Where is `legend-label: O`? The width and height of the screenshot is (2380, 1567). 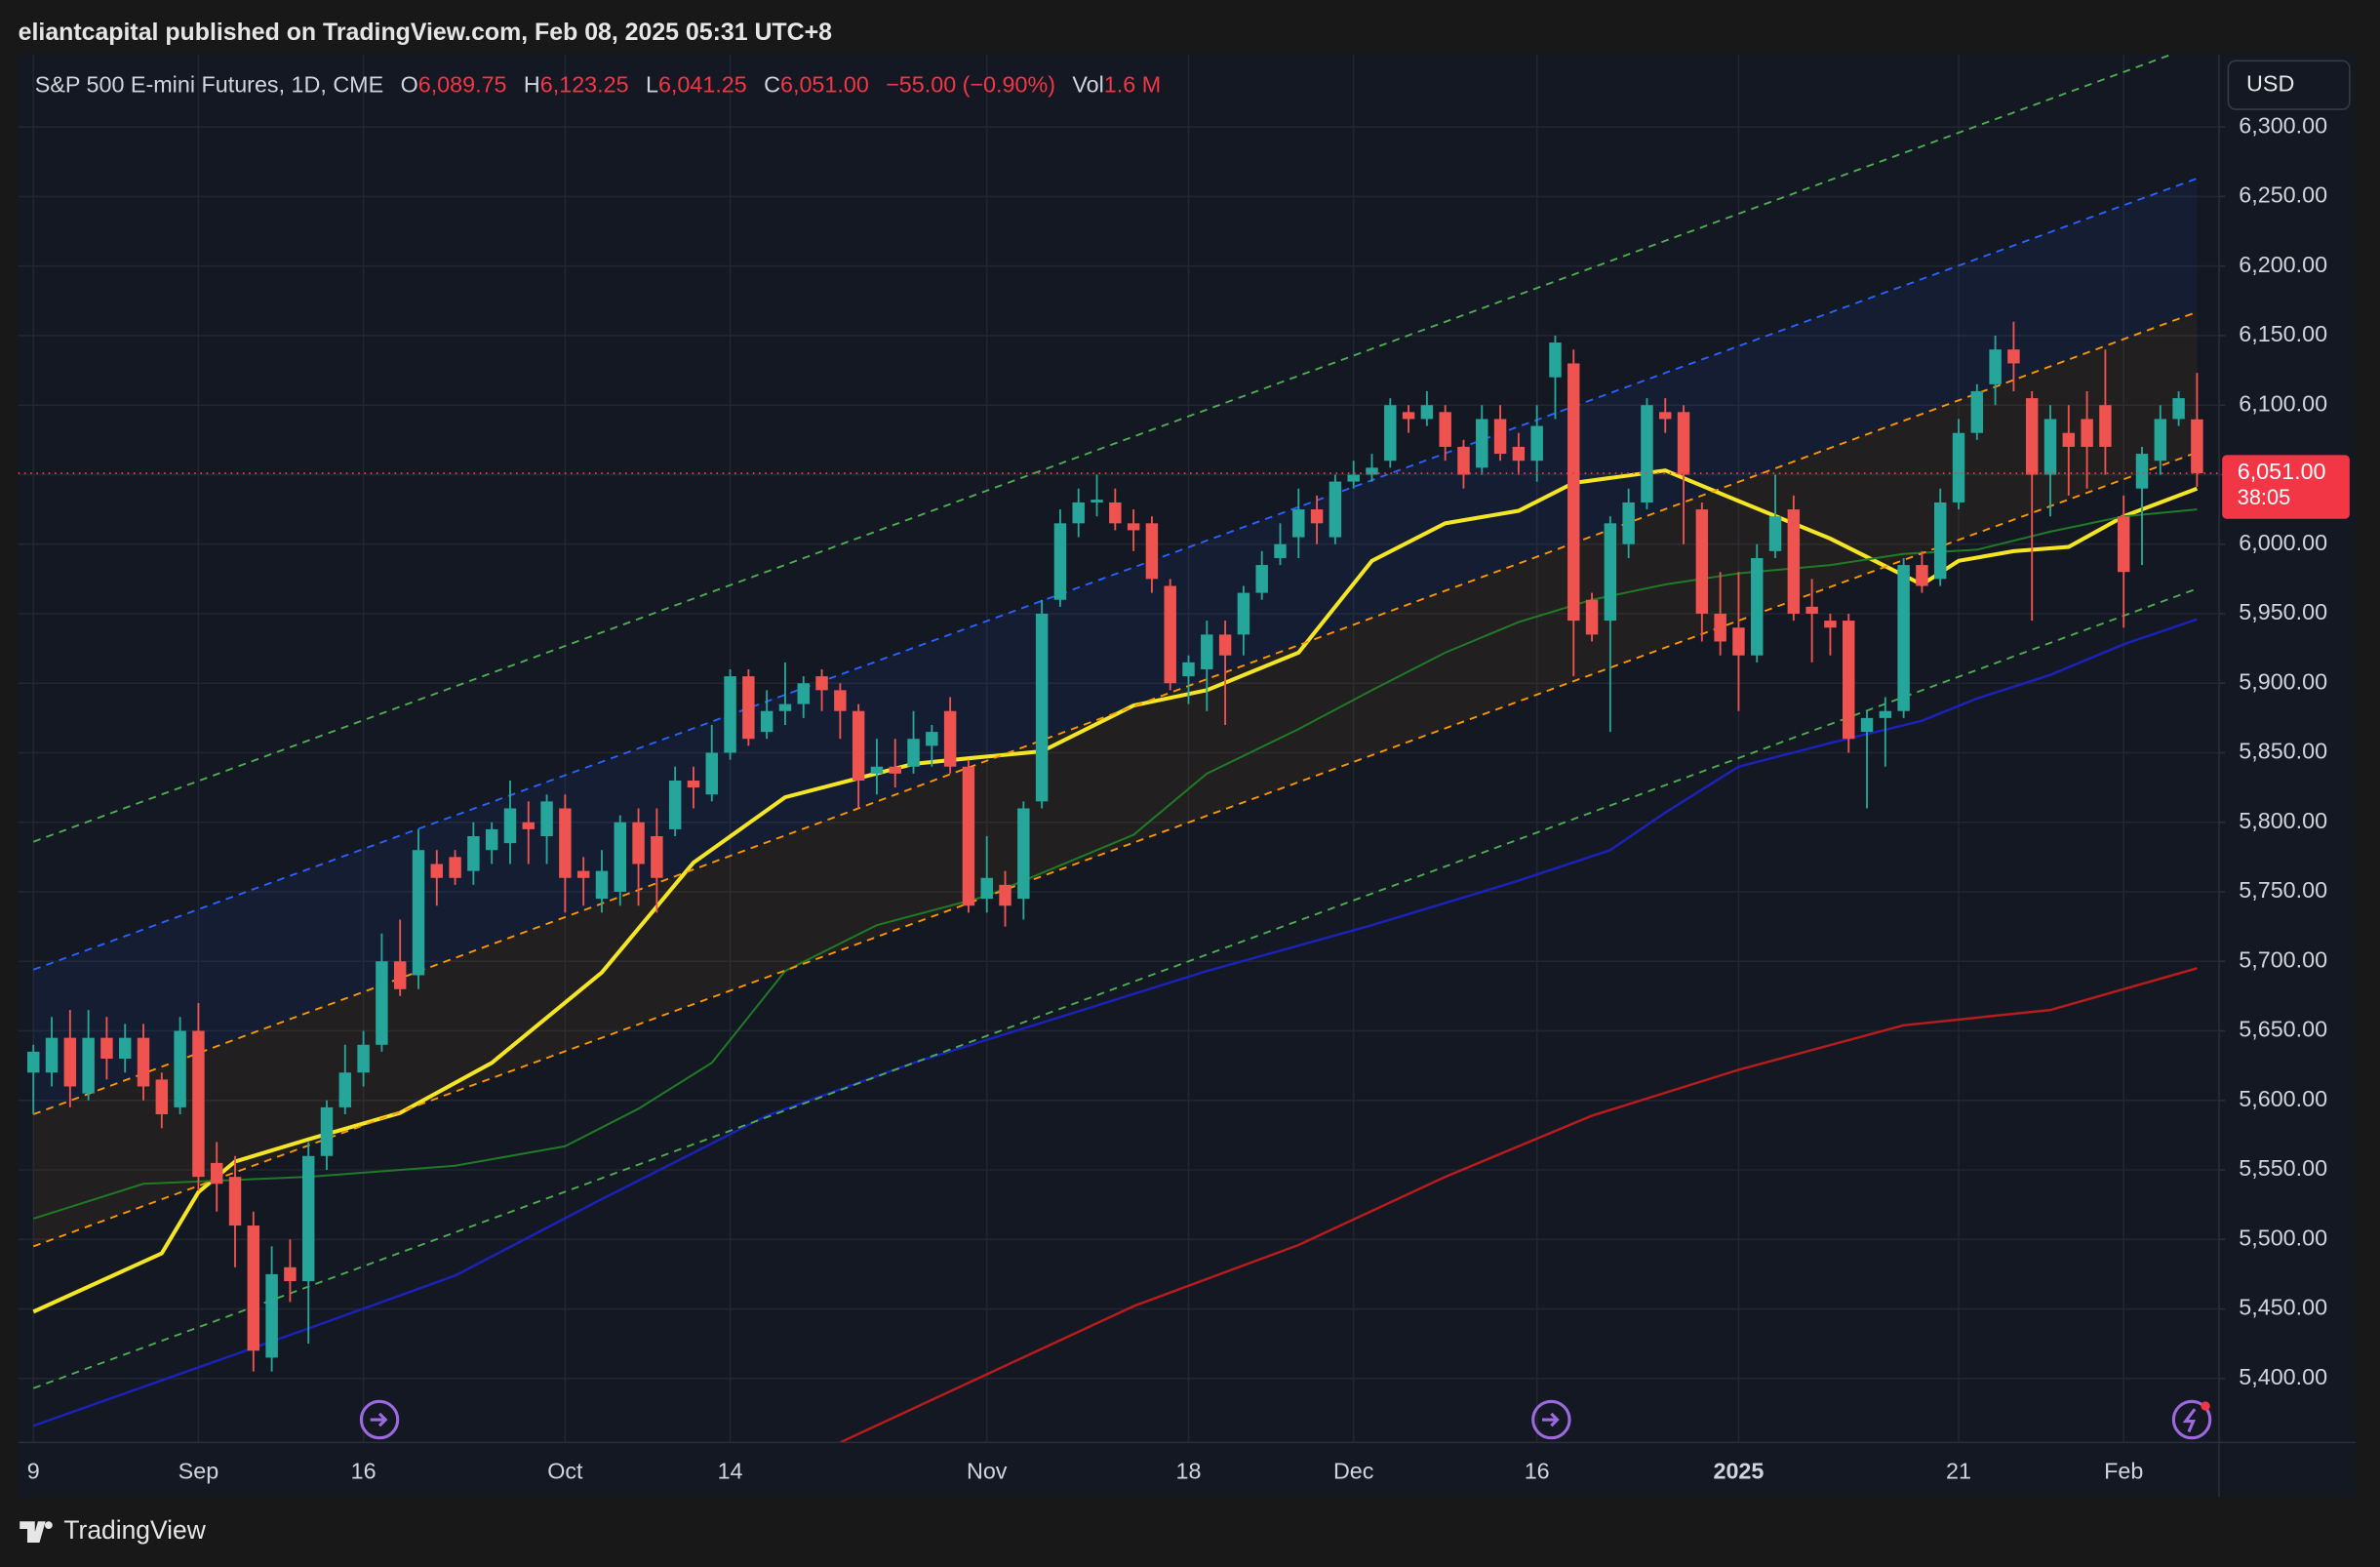
legend-label: O is located at coordinates (409, 85).